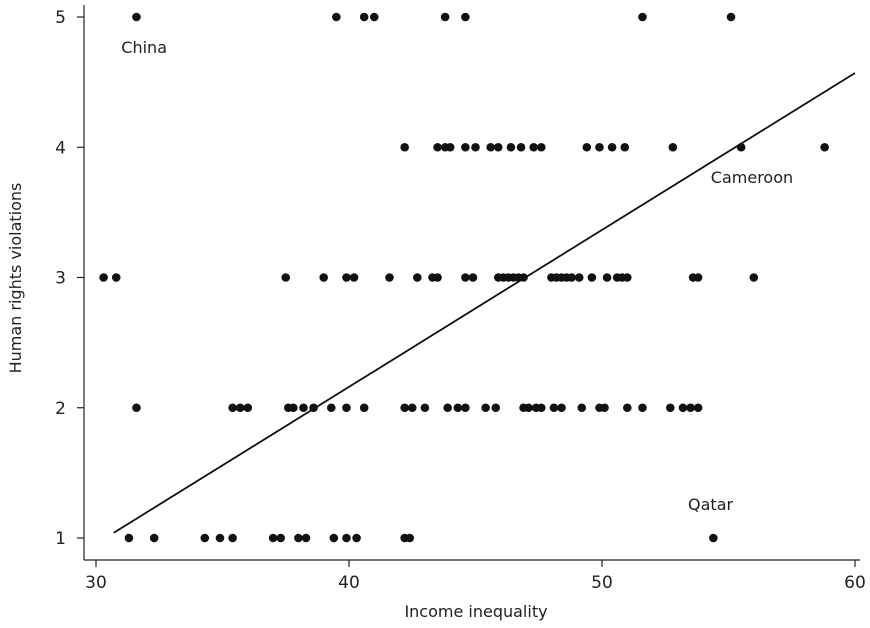 Image resolution: width=870 pixels, height=628 pixels. What do you see at coordinates (144, 47) in the screenshot?
I see `point-annotation: China` at bounding box center [144, 47].